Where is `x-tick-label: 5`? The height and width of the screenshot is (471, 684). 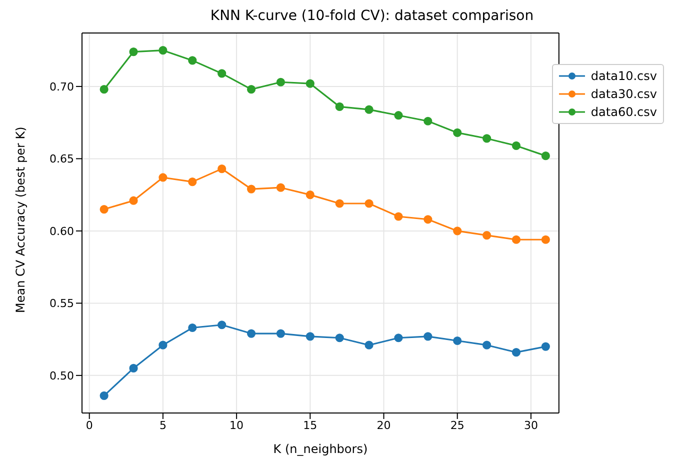
x-tick-label: 5 is located at coordinates (162, 425).